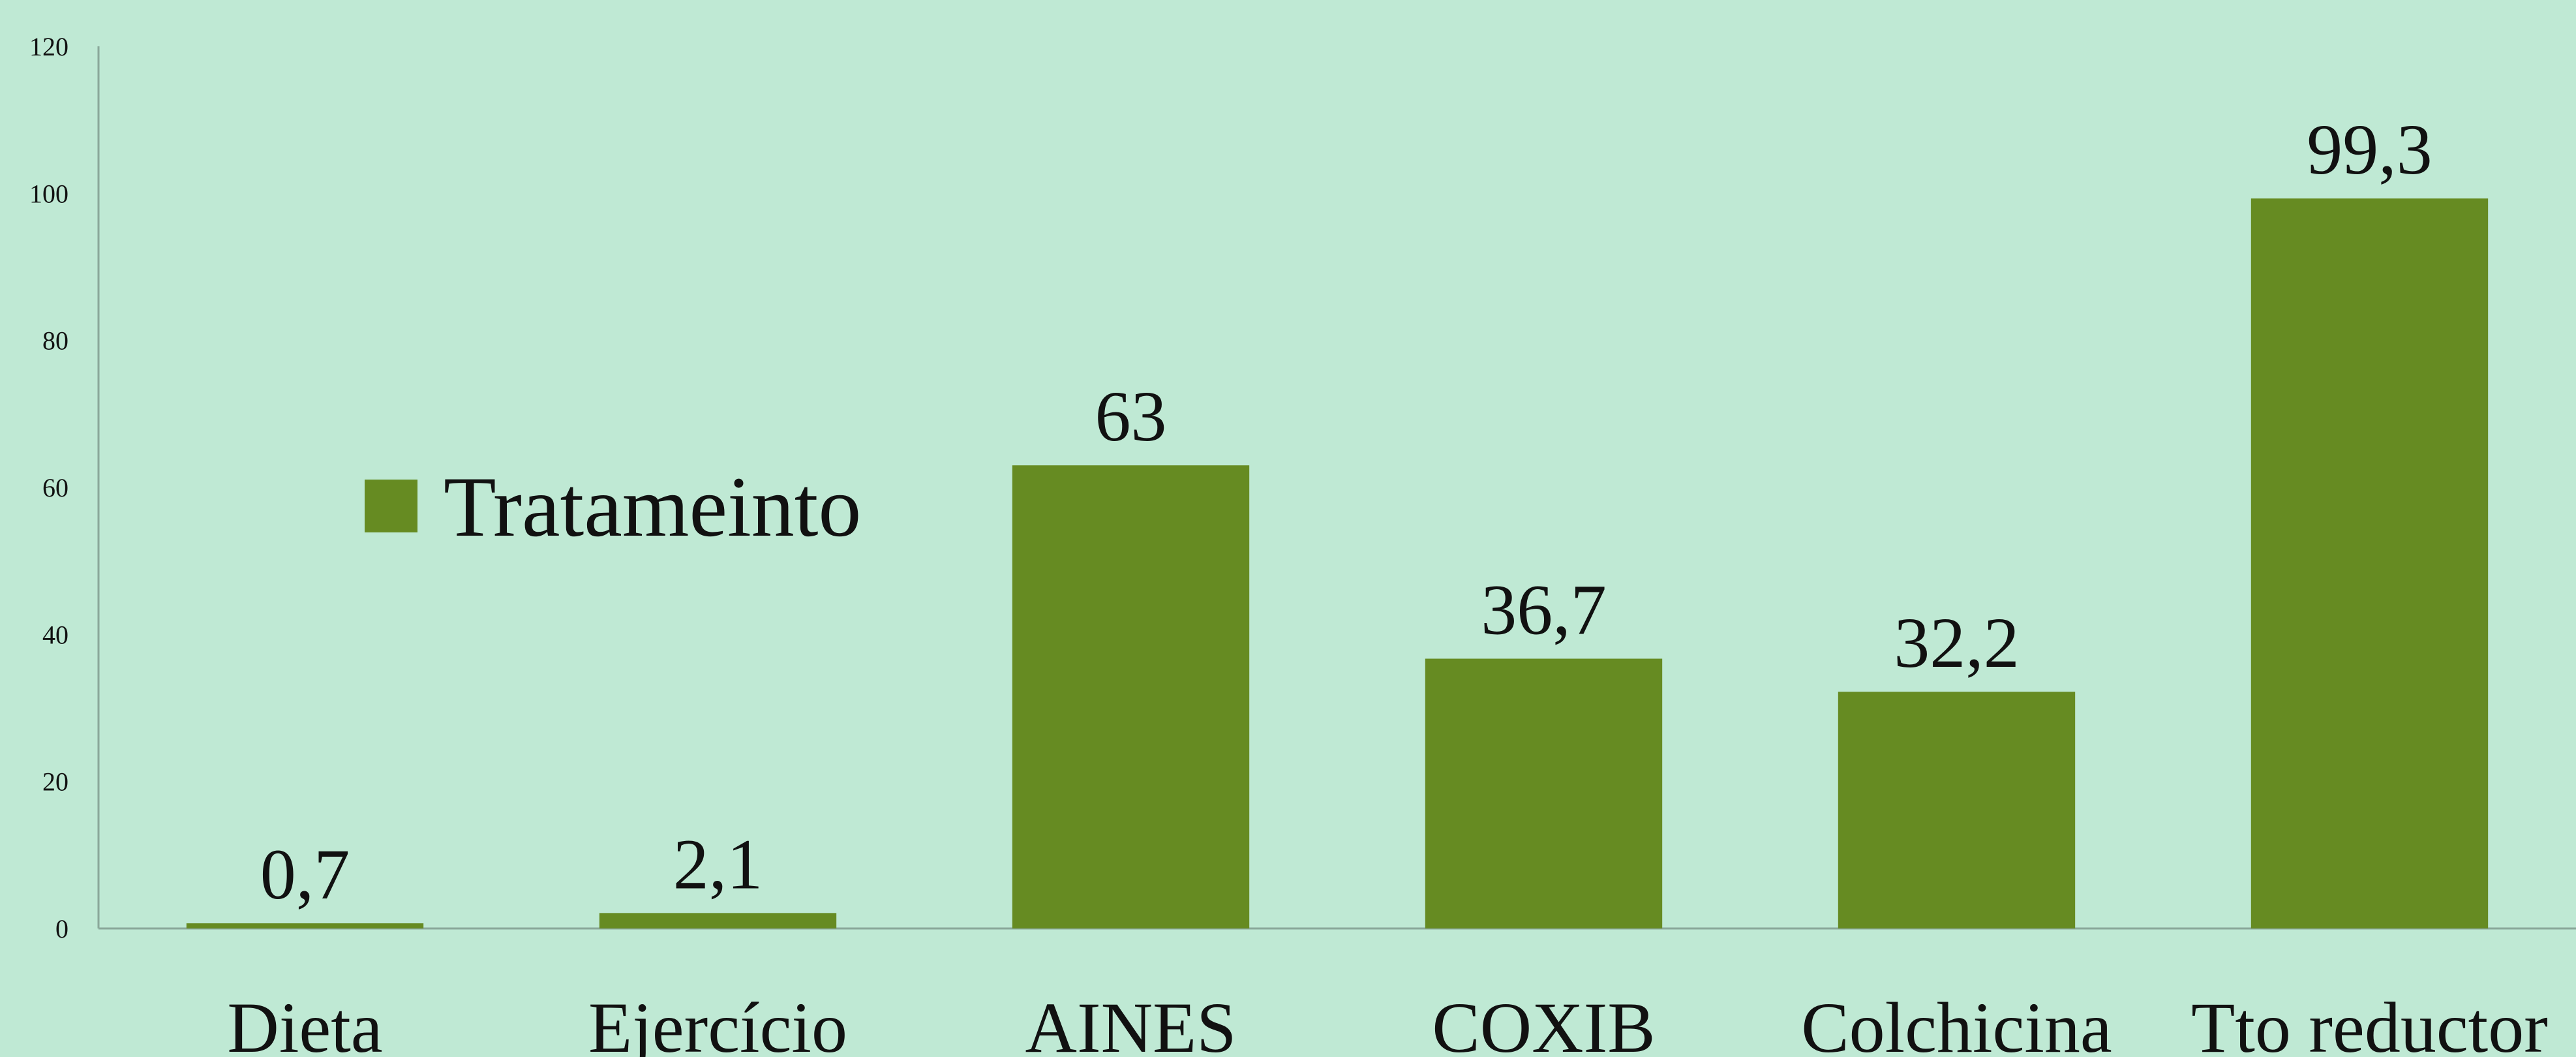 Image resolution: width=2576 pixels, height=1057 pixels. What do you see at coordinates (1544, 610) in the screenshot?
I see `data-label: 36,7` at bounding box center [1544, 610].